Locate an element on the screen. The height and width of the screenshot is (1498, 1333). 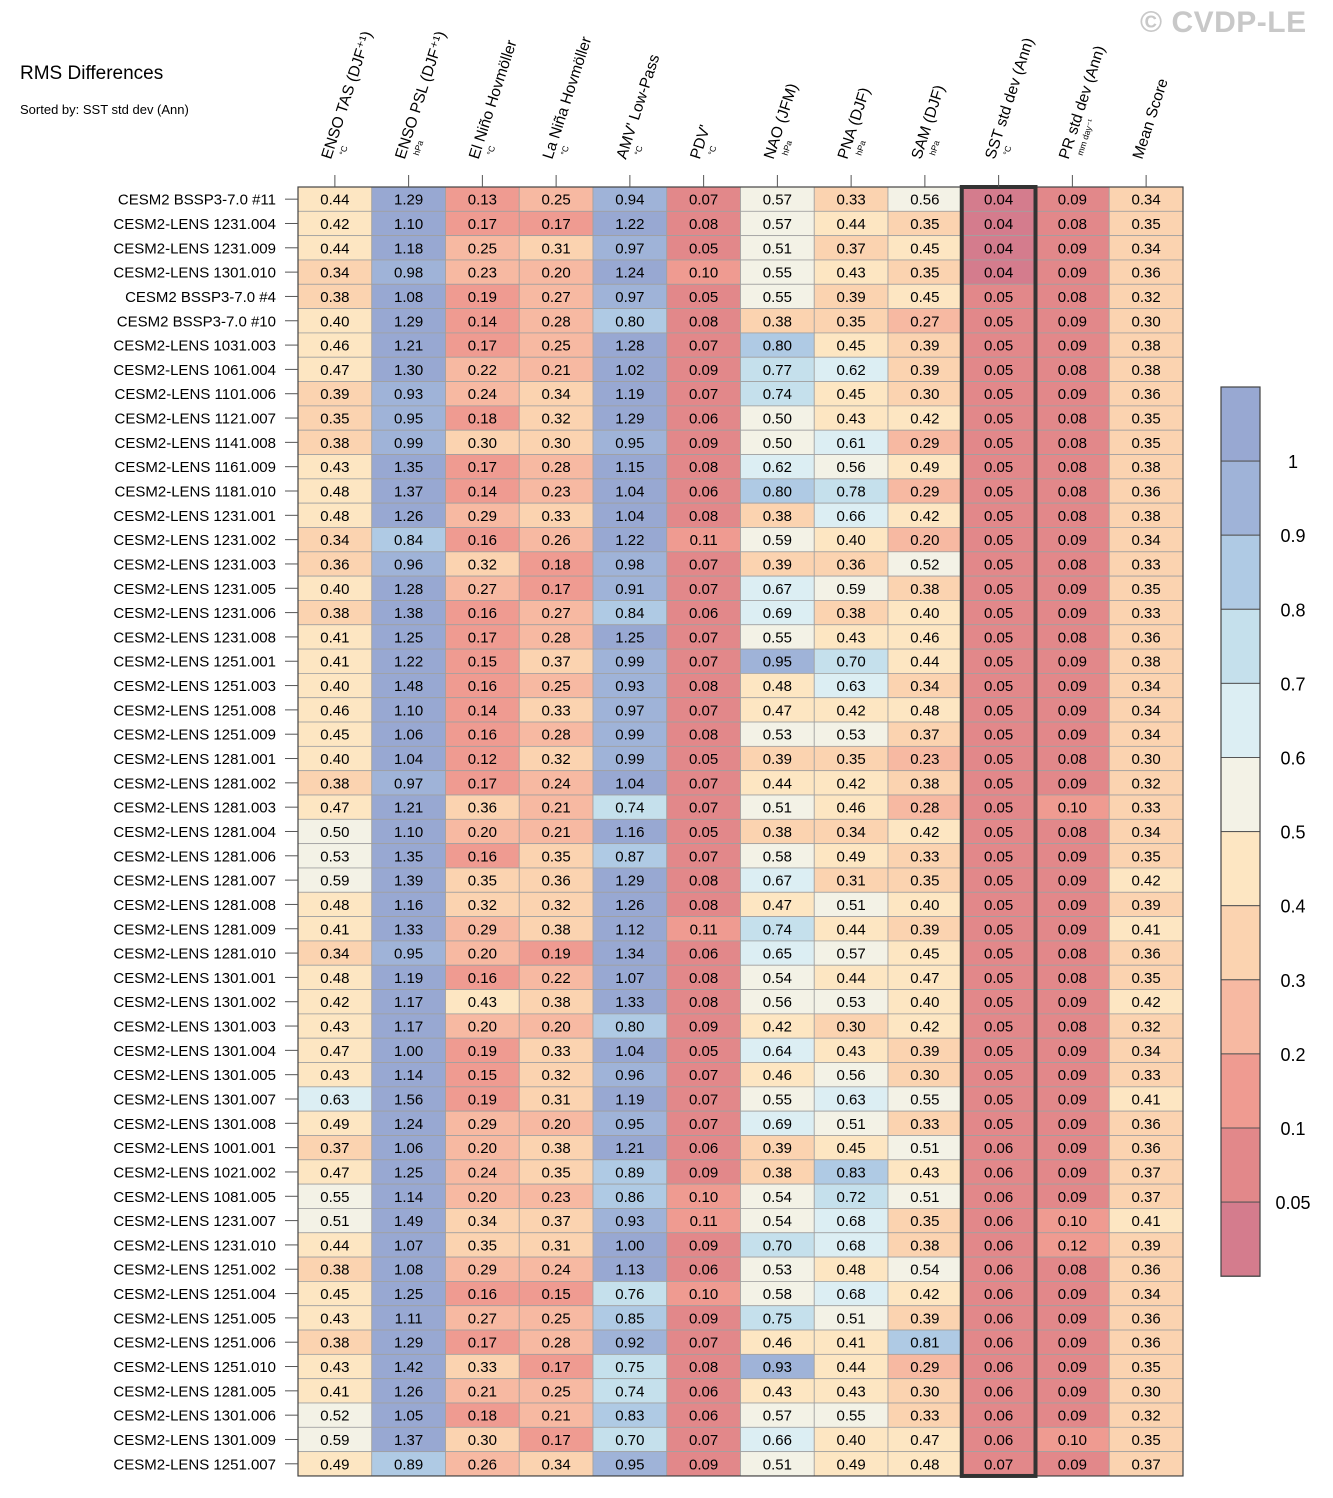
cell-value: 0.12 is located at coordinates (1072, 1245).